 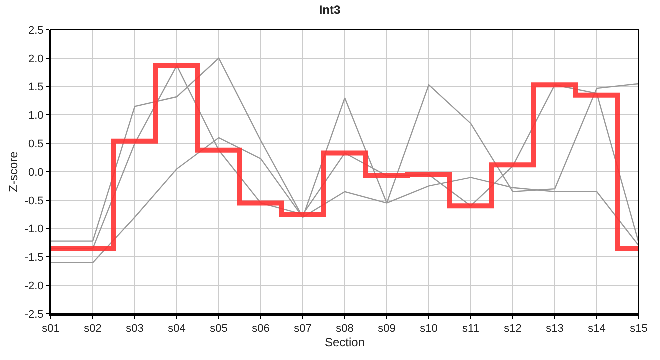 I want to click on x-tick-label: s05, so click(x=219, y=329).